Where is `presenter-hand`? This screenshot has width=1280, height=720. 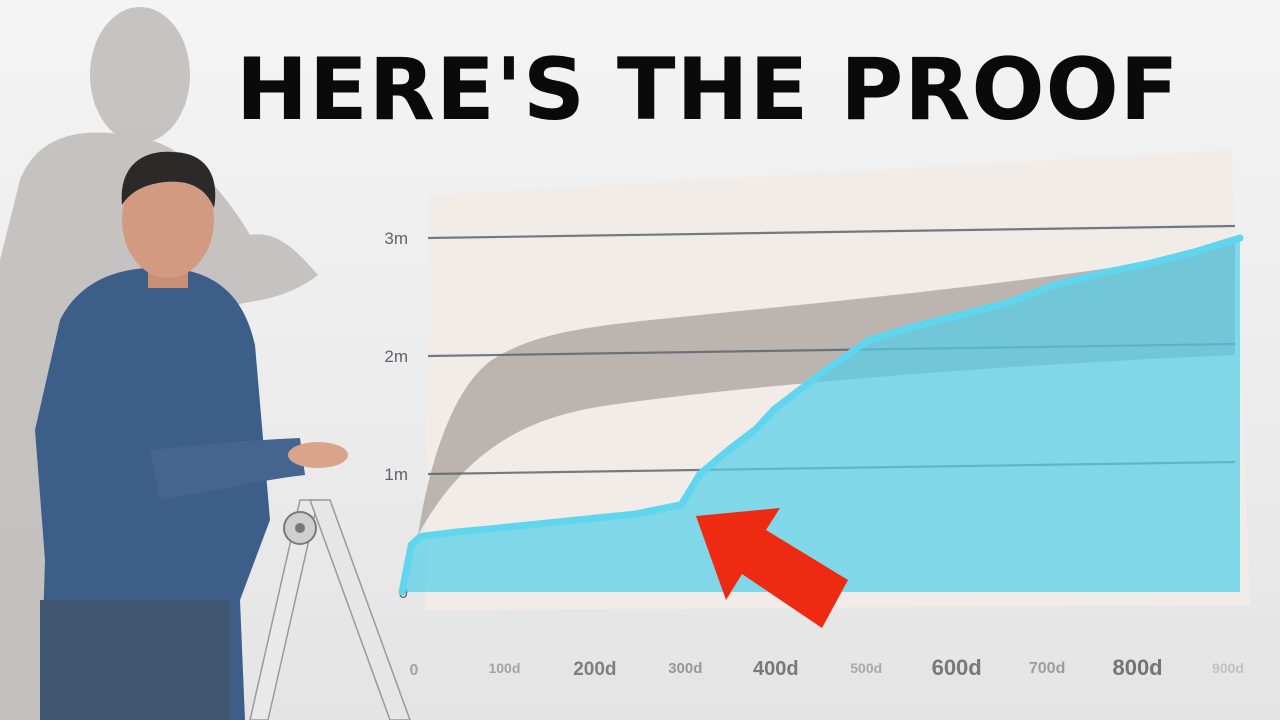 presenter-hand is located at coordinates (318, 455).